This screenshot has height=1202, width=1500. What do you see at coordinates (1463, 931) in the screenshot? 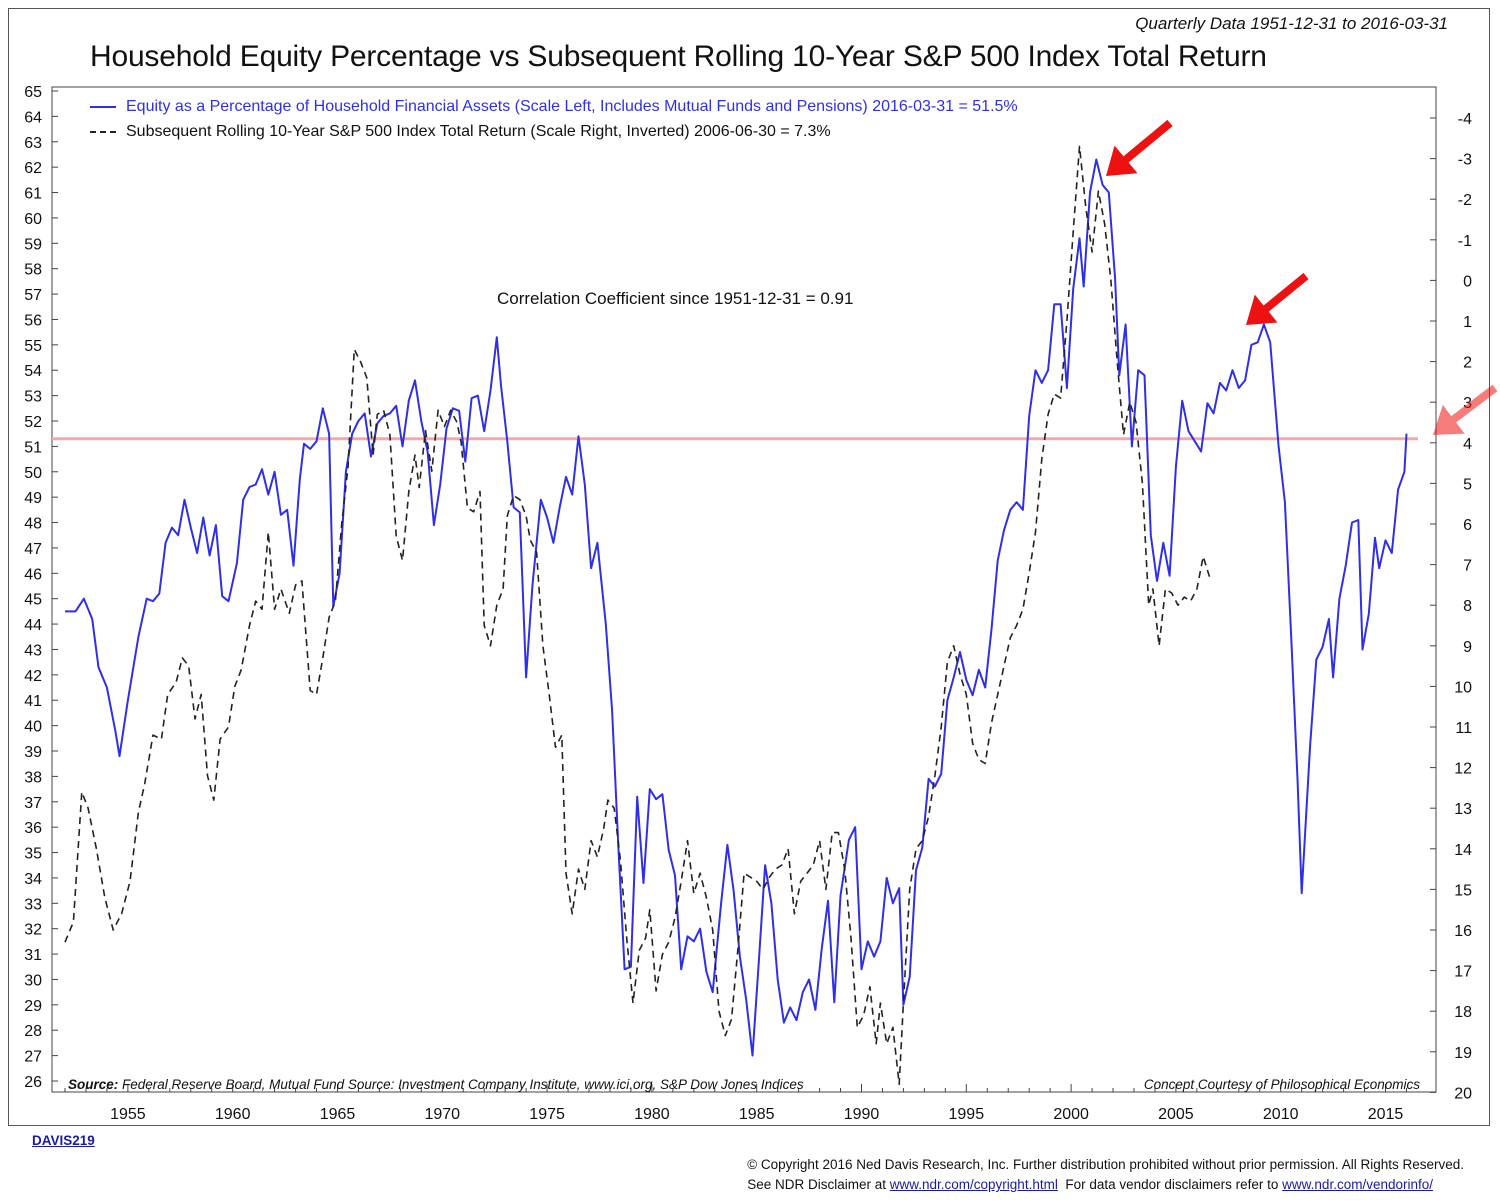
I see `y-right-tick-label: 16` at bounding box center [1463, 931].